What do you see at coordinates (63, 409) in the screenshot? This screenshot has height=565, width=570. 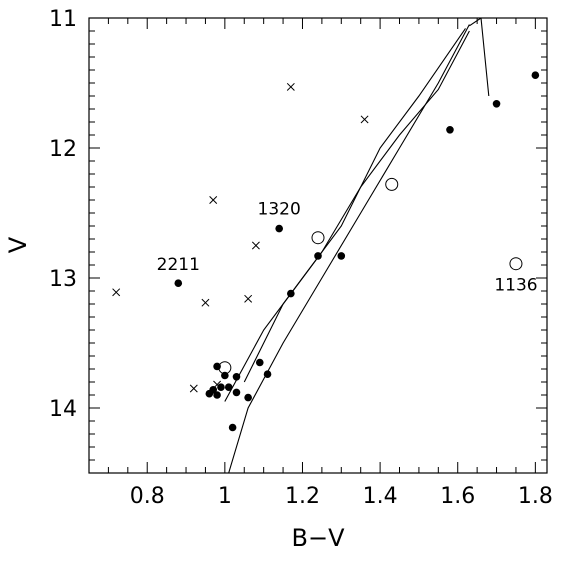 I see `y-tick-label: 14` at bounding box center [63, 409].